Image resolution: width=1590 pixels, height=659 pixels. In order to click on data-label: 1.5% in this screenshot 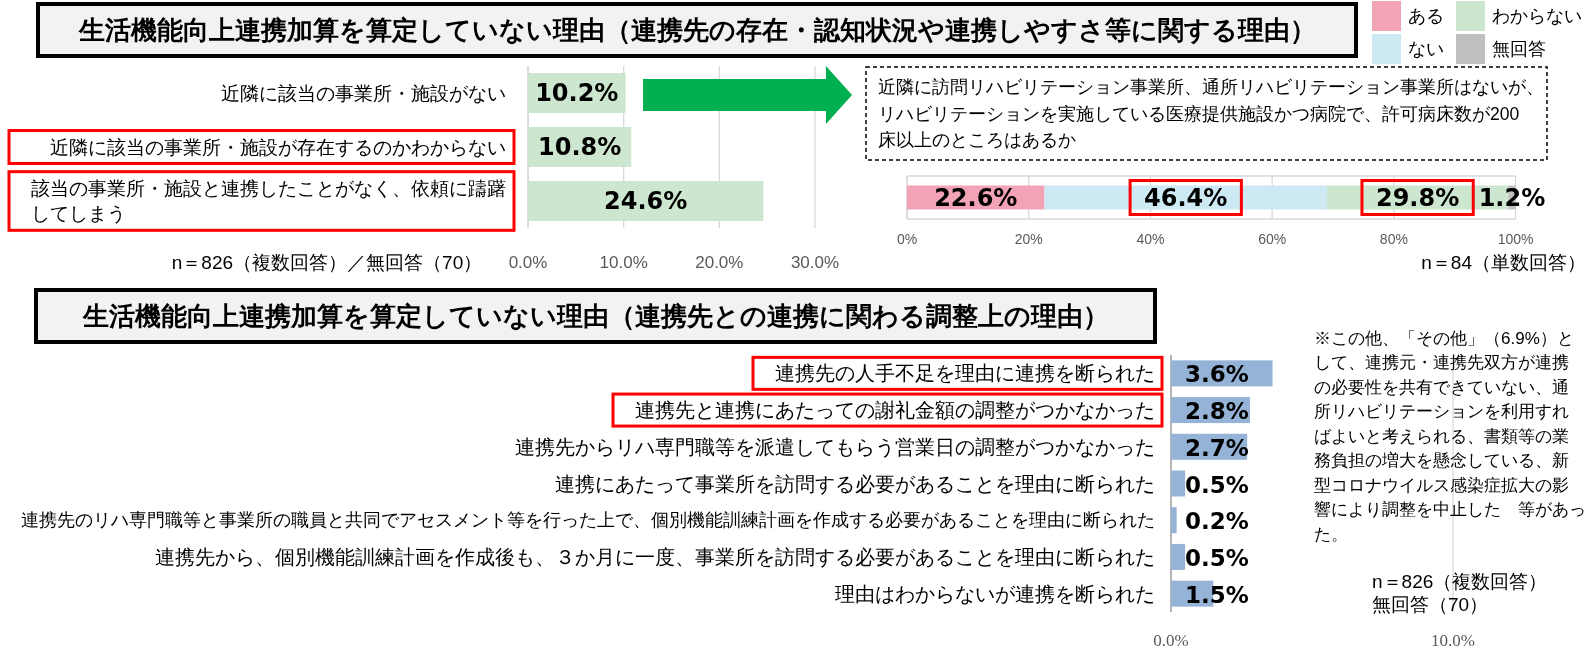, I will do `click(1217, 594)`.